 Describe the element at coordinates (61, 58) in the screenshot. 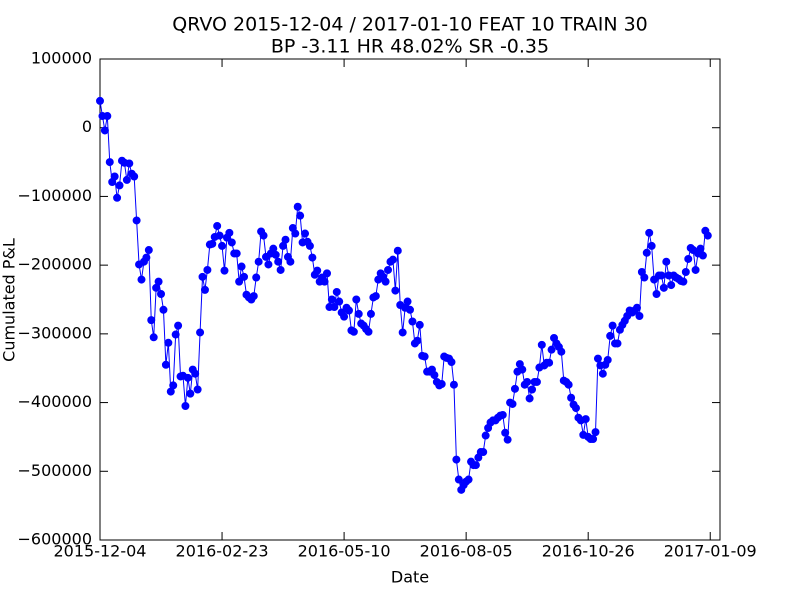

I see `y-tick-label: 100000` at that location.